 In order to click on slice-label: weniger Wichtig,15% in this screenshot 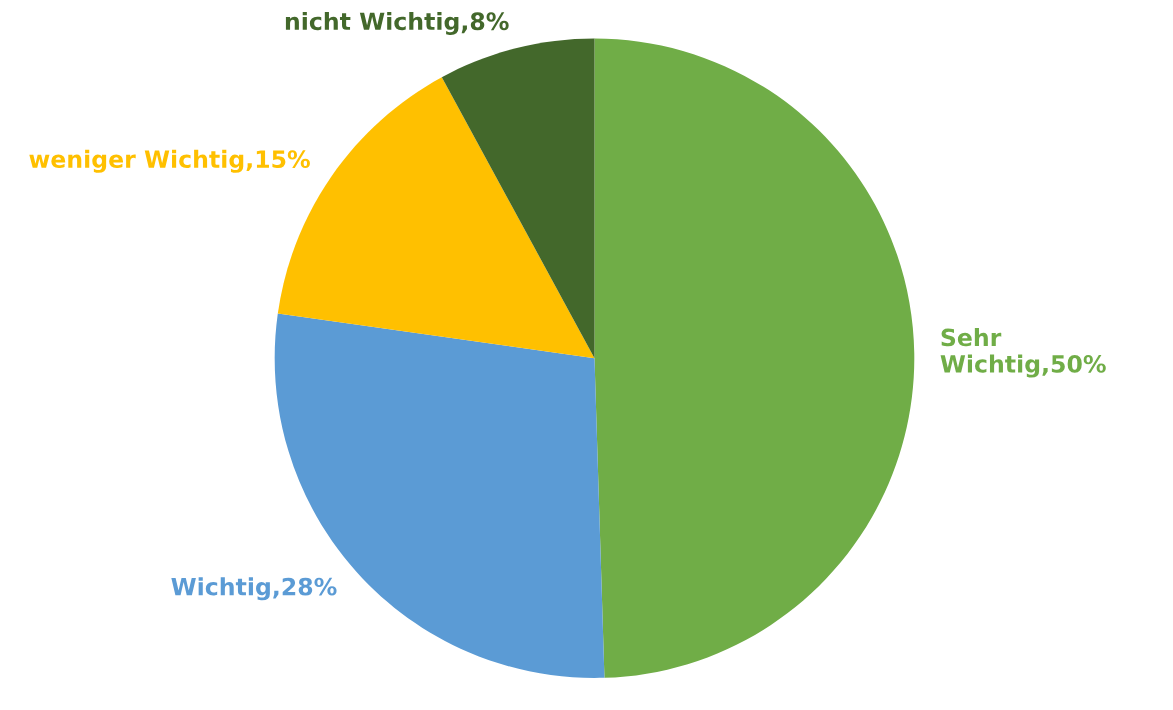, I will do `click(169, 161)`.